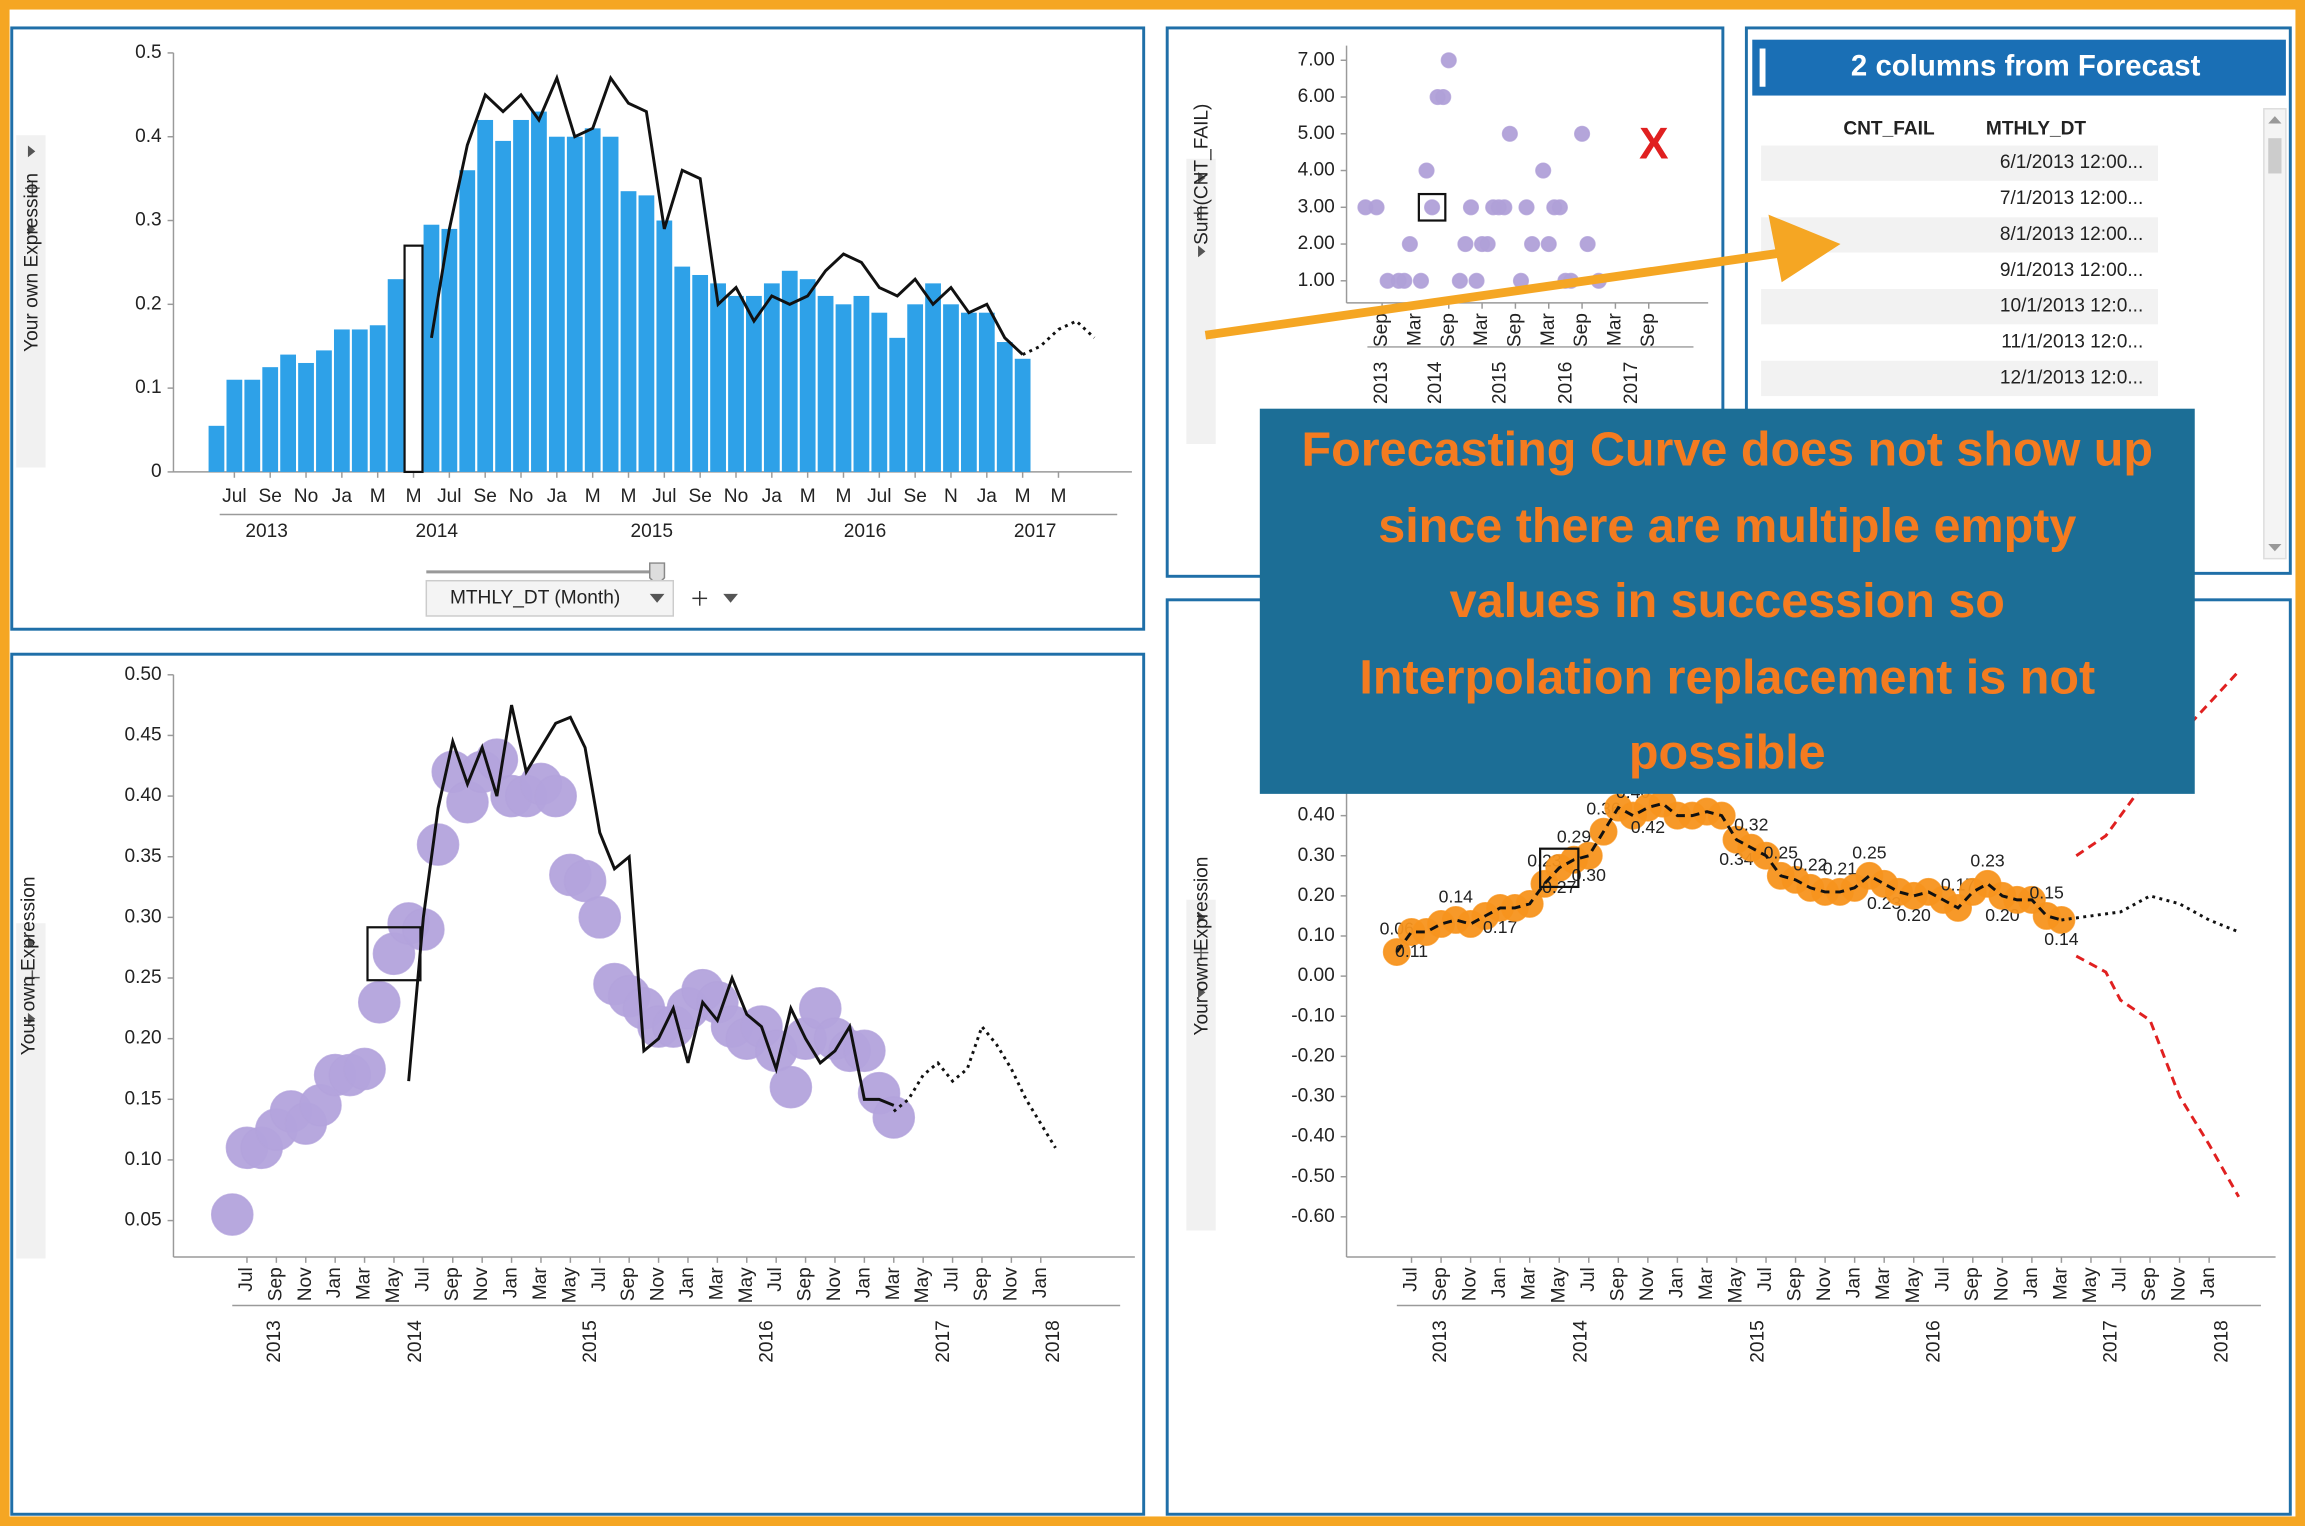  What do you see at coordinates (1456, 897) in the screenshot?
I see `data-label: 0.14` at bounding box center [1456, 897].